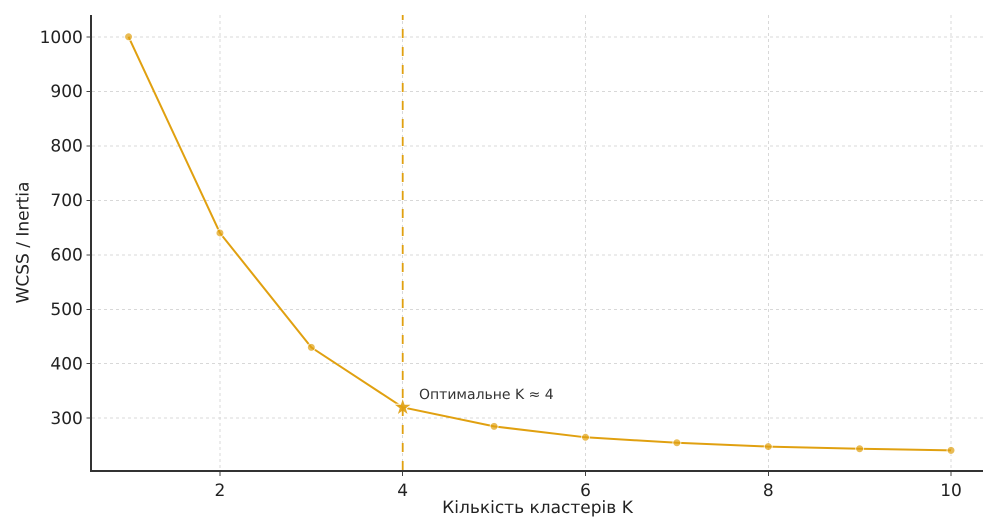  What do you see at coordinates (66, 419) in the screenshot?
I see `y-tick-label: 300` at bounding box center [66, 419].